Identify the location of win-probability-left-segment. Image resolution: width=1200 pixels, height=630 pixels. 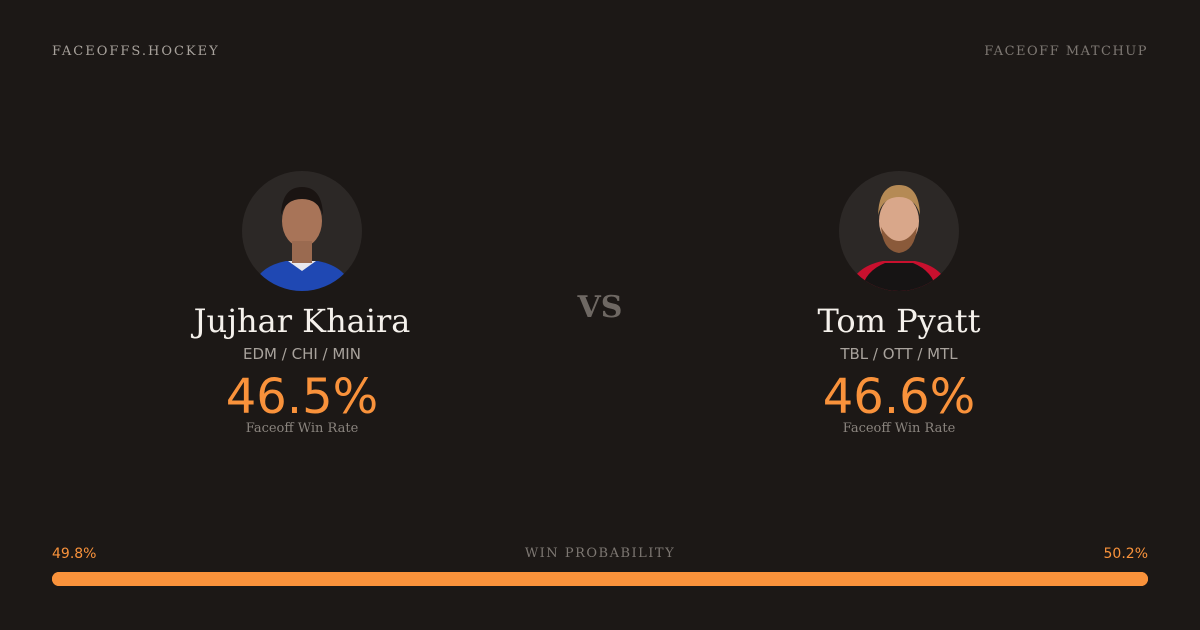
(325, 579).